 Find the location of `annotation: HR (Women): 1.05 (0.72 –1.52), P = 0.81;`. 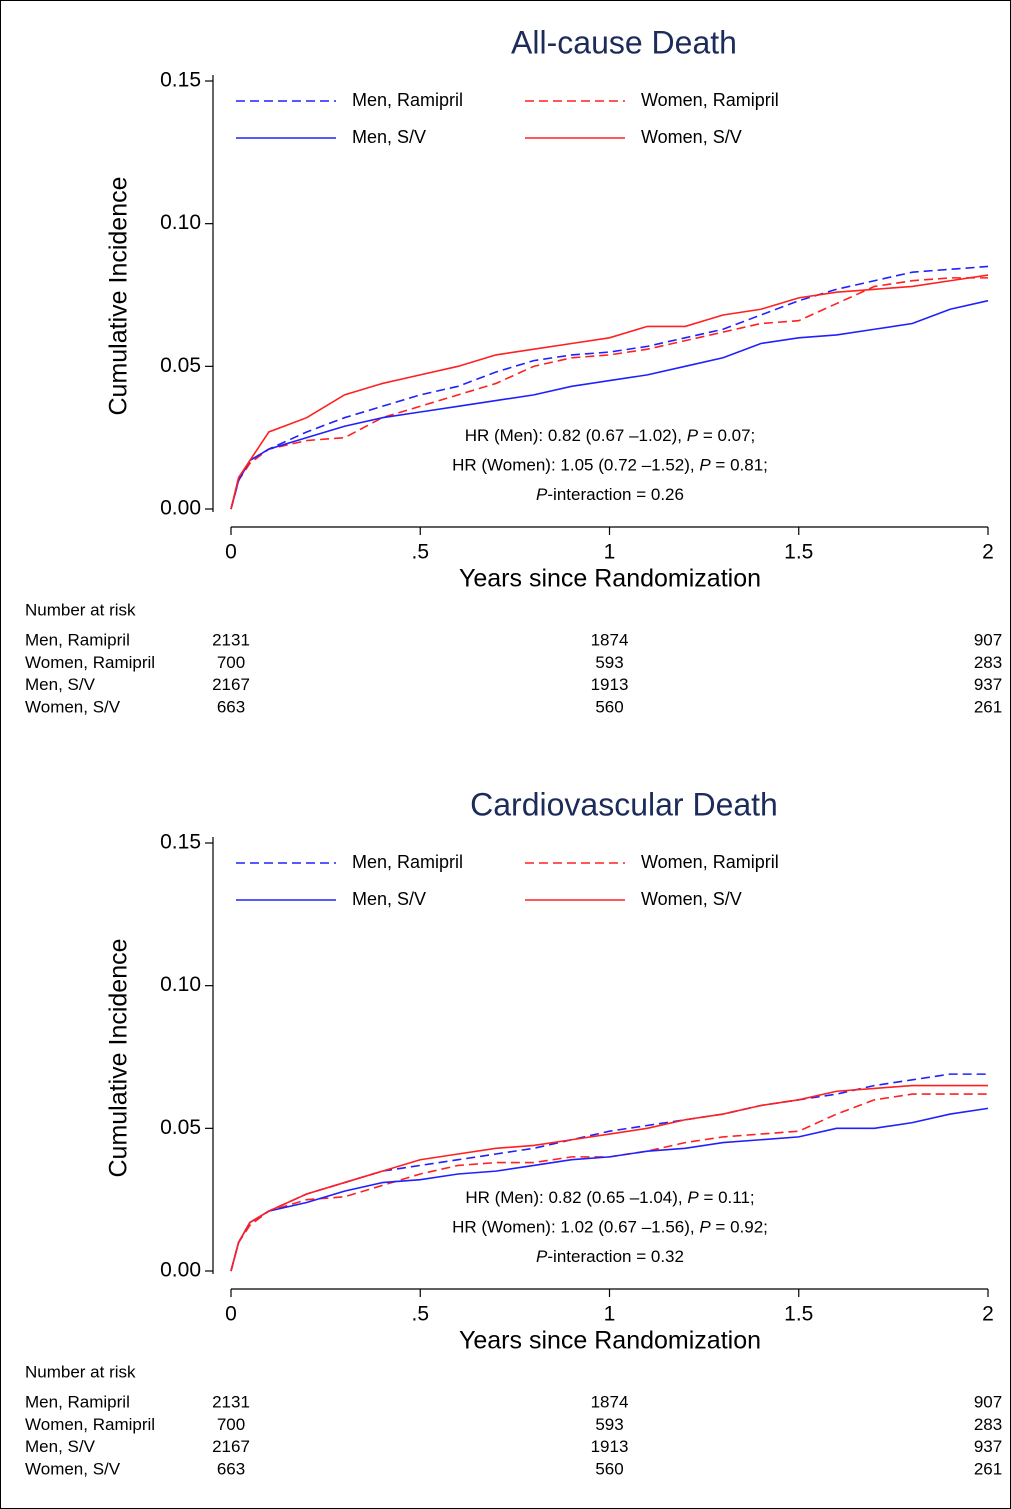

annotation: HR (Women): 1.05 (0.72 –1.52), P = 0.81; is located at coordinates (610, 465).